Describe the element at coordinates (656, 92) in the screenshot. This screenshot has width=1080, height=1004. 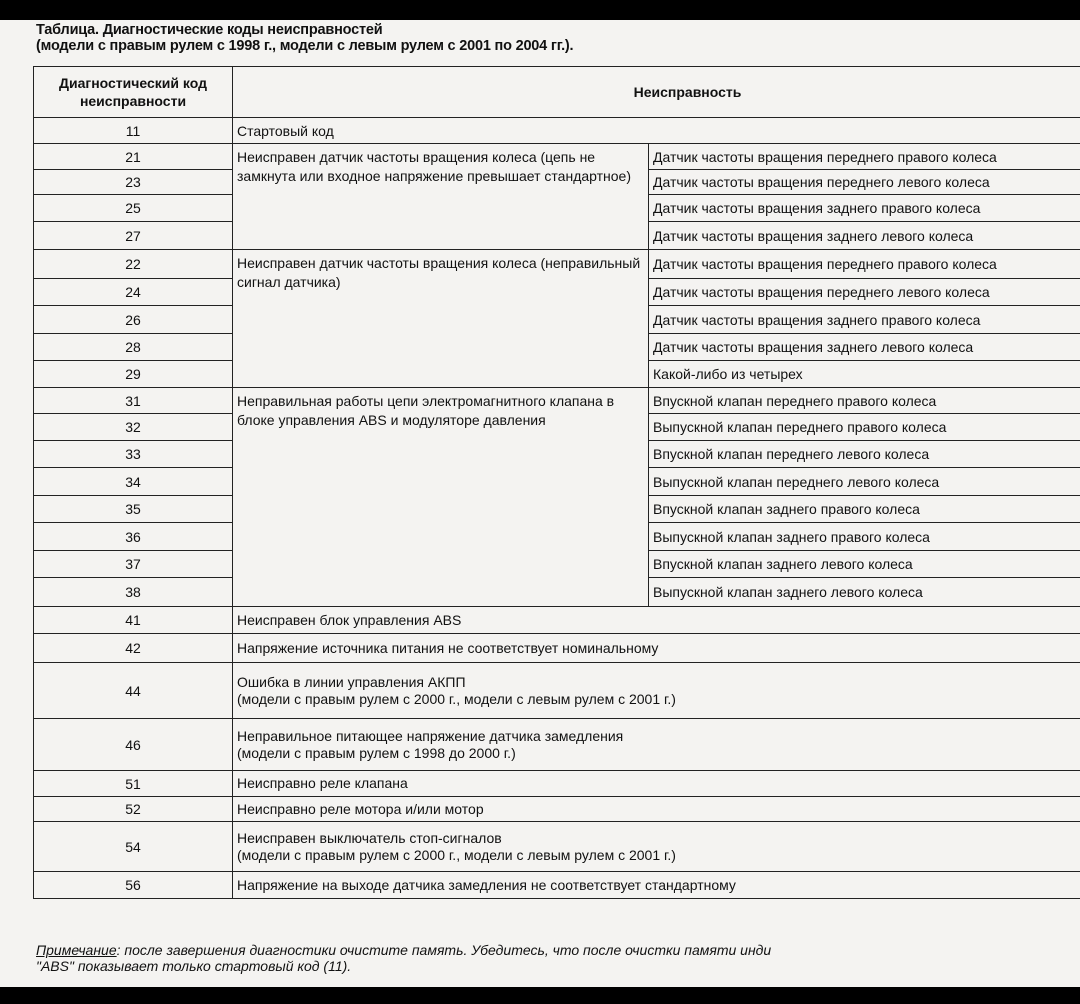
I see `header-fault: Неисправность` at that location.